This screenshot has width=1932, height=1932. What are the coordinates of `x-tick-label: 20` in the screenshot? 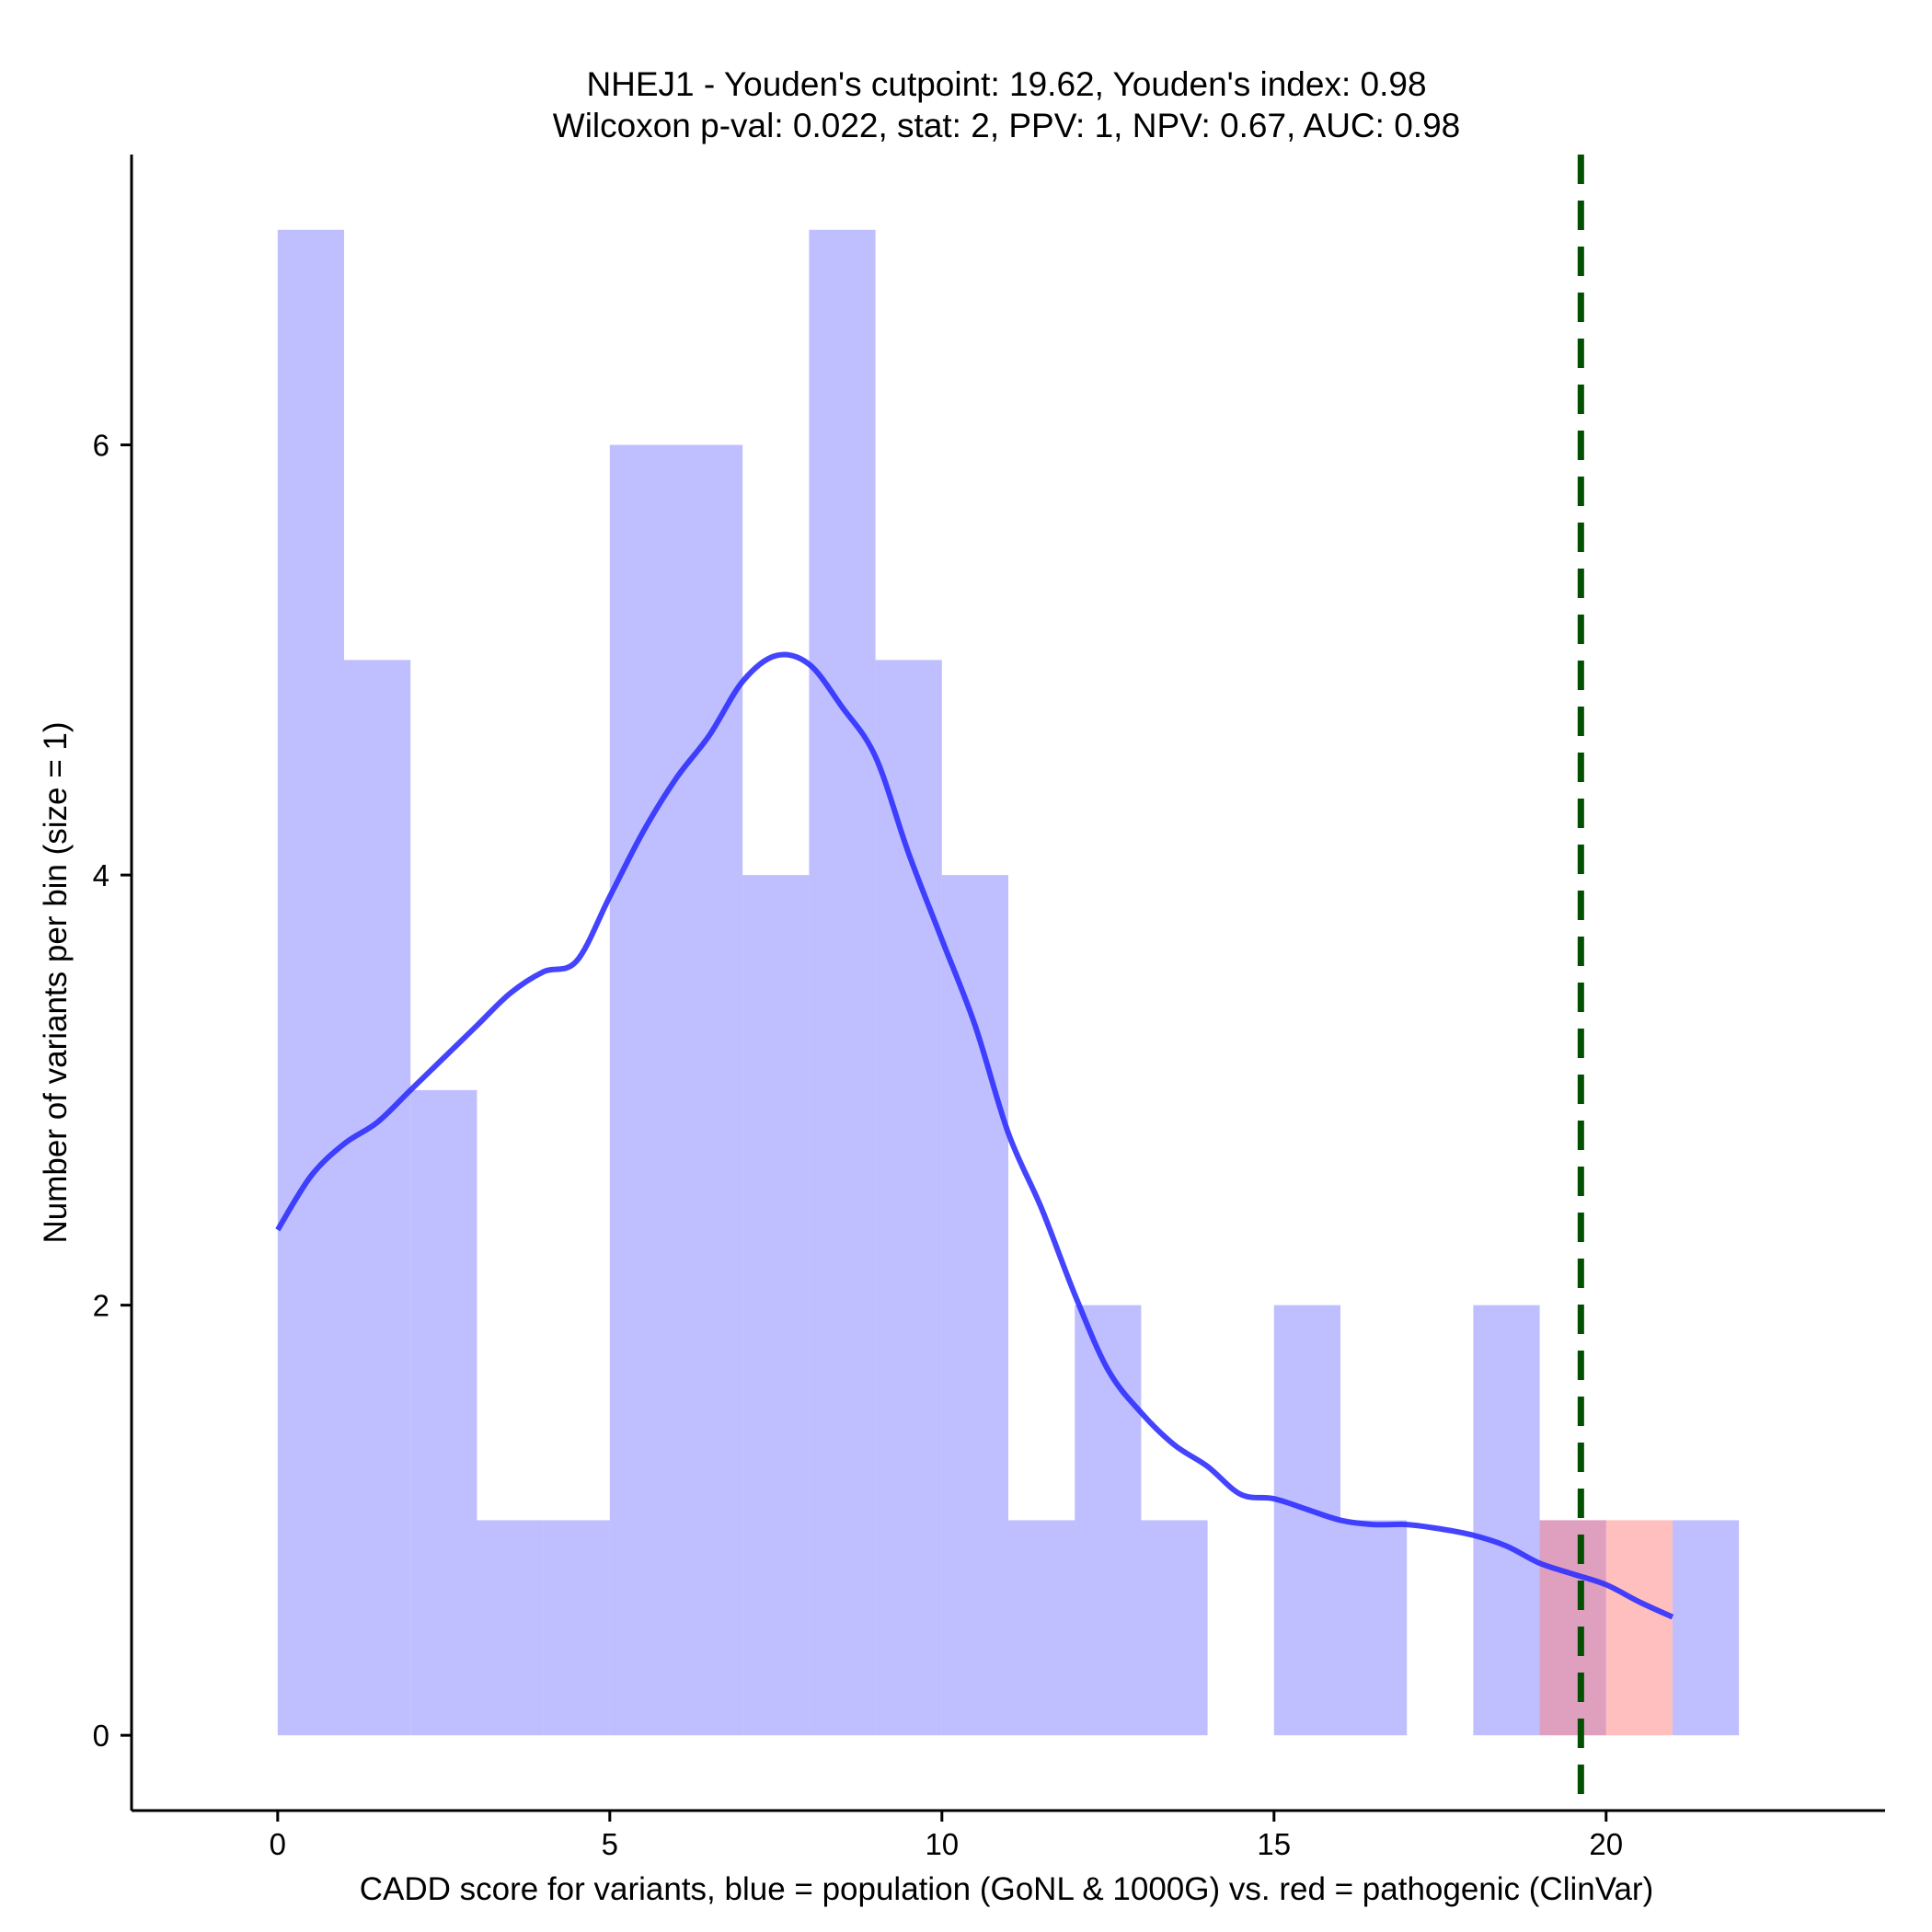 It's located at (1606, 1844).